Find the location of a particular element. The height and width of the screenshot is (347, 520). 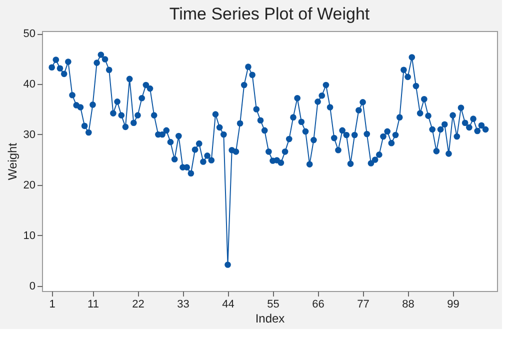

x-tick-label: 33 is located at coordinates (183, 304).